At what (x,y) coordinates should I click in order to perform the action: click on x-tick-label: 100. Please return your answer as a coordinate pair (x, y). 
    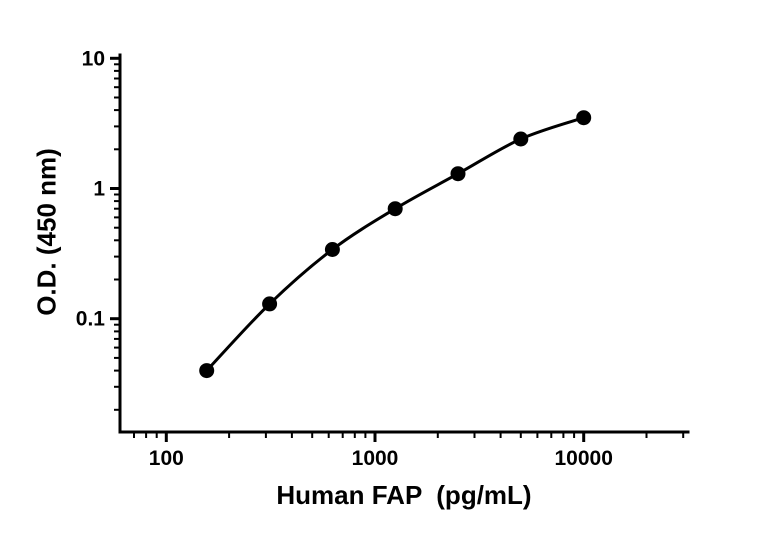
    Looking at the image, I should click on (166, 458).